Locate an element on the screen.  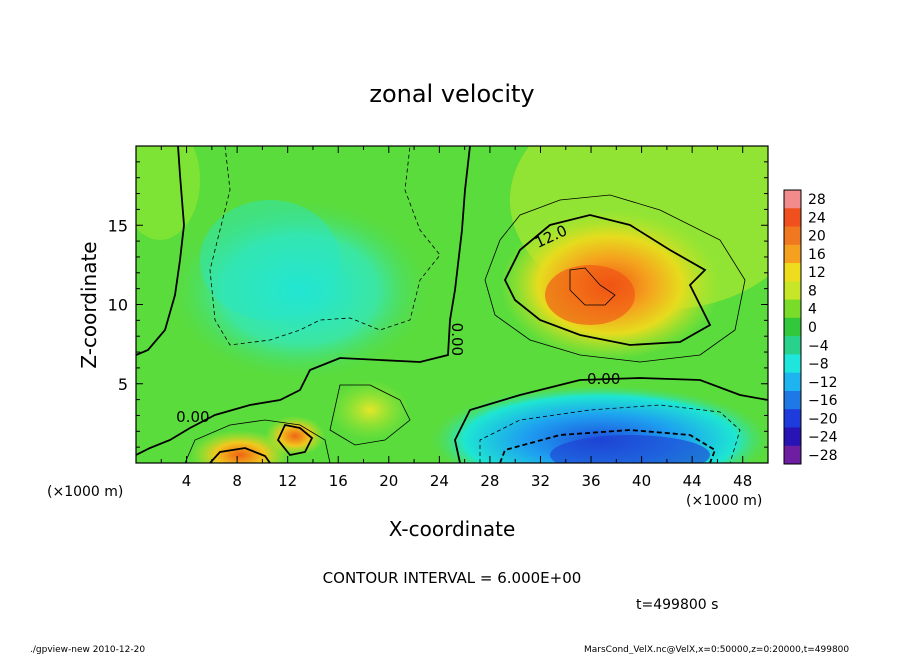
six-contour-jet is located at coordinates (615, 278).